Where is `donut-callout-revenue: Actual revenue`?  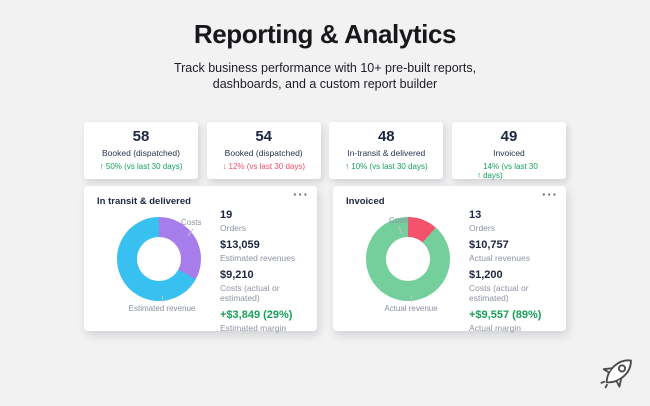
donut-callout-revenue: Actual revenue is located at coordinates (411, 304).